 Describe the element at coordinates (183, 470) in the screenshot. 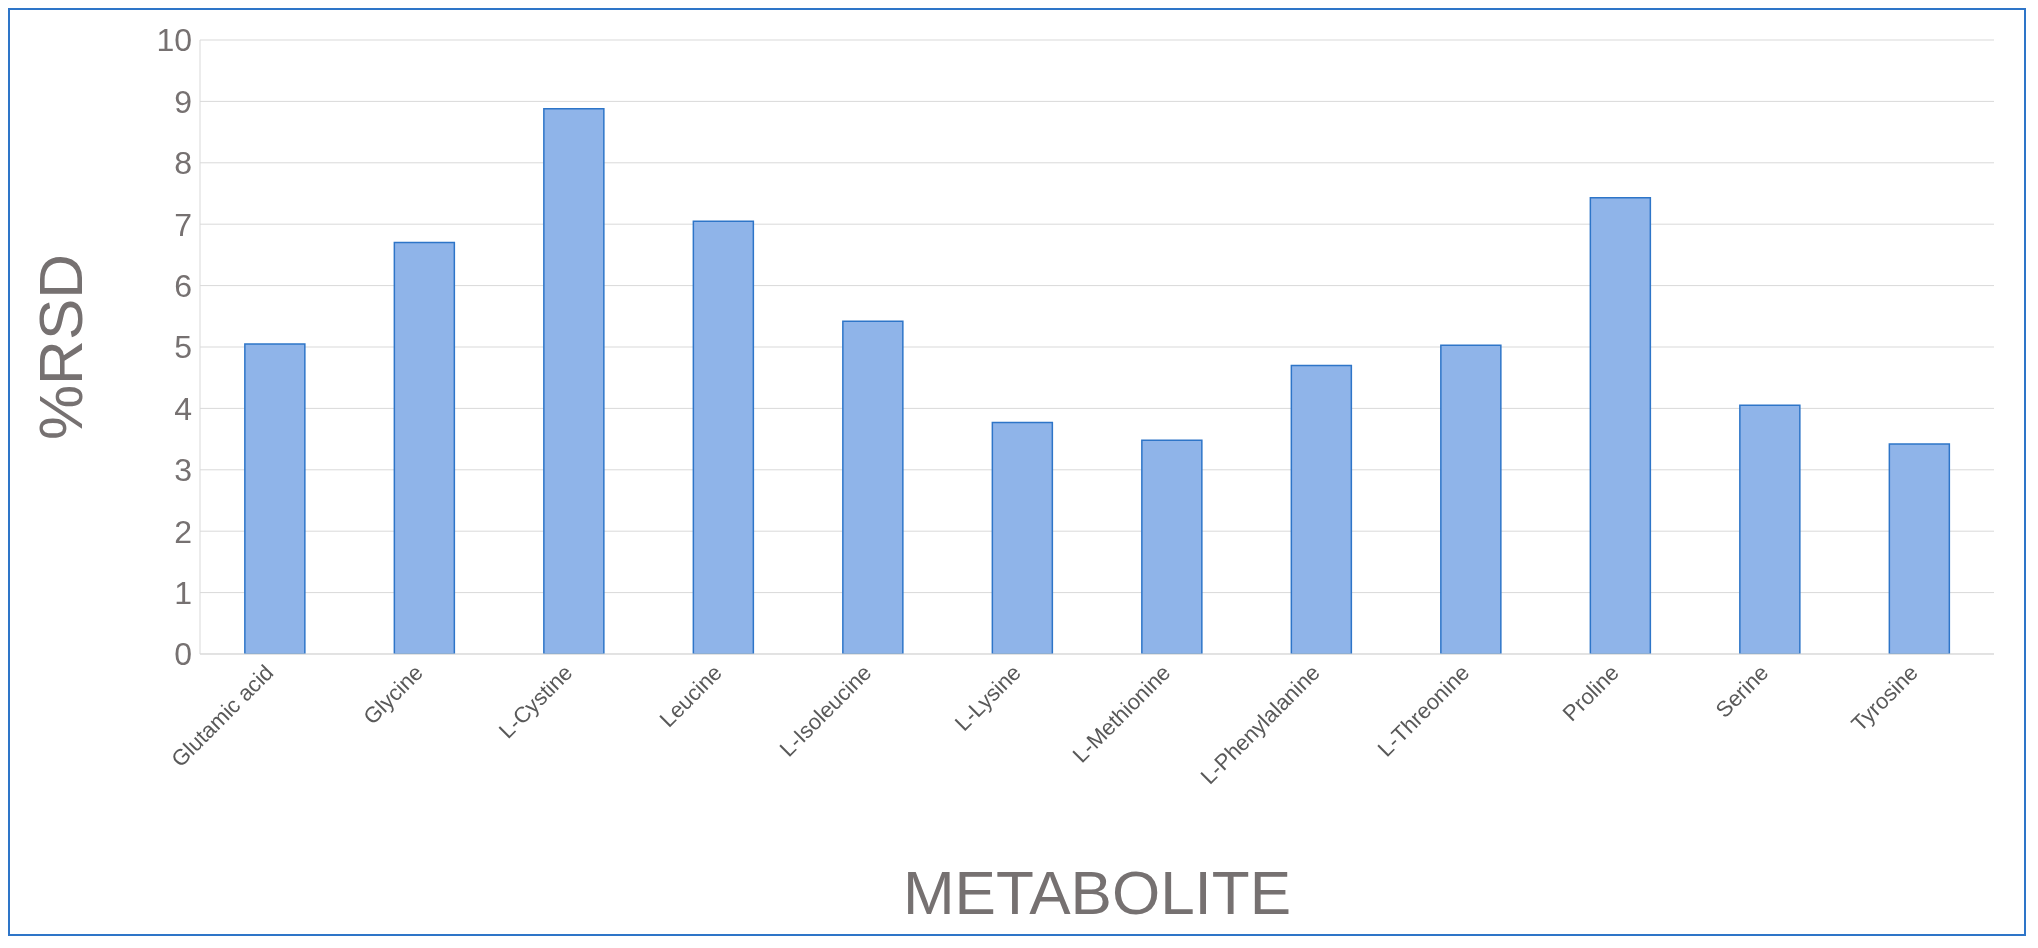

I see `y-tick-label: 3` at that location.